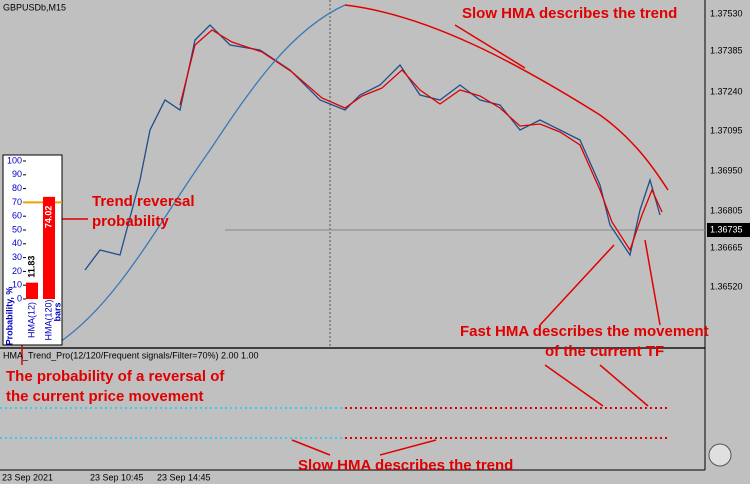 This screenshot has width=750, height=484. What do you see at coordinates (48, 319) in the screenshot?
I see `bar-name: HMA(120)` at bounding box center [48, 319].